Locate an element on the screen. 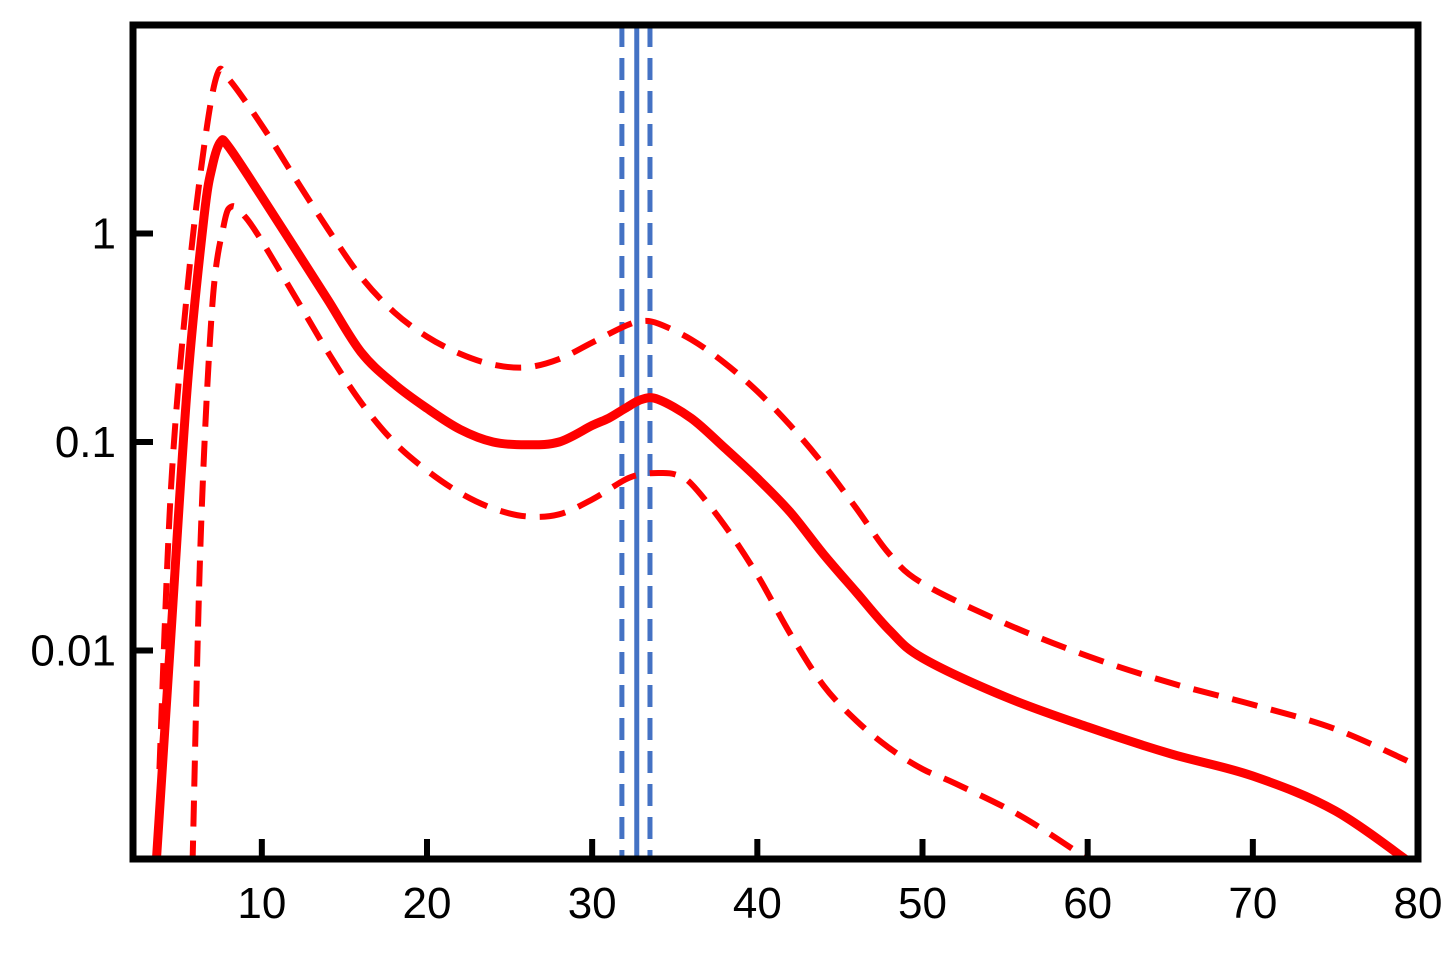  x-tick-label-1: 10 is located at coordinates (261, 903).